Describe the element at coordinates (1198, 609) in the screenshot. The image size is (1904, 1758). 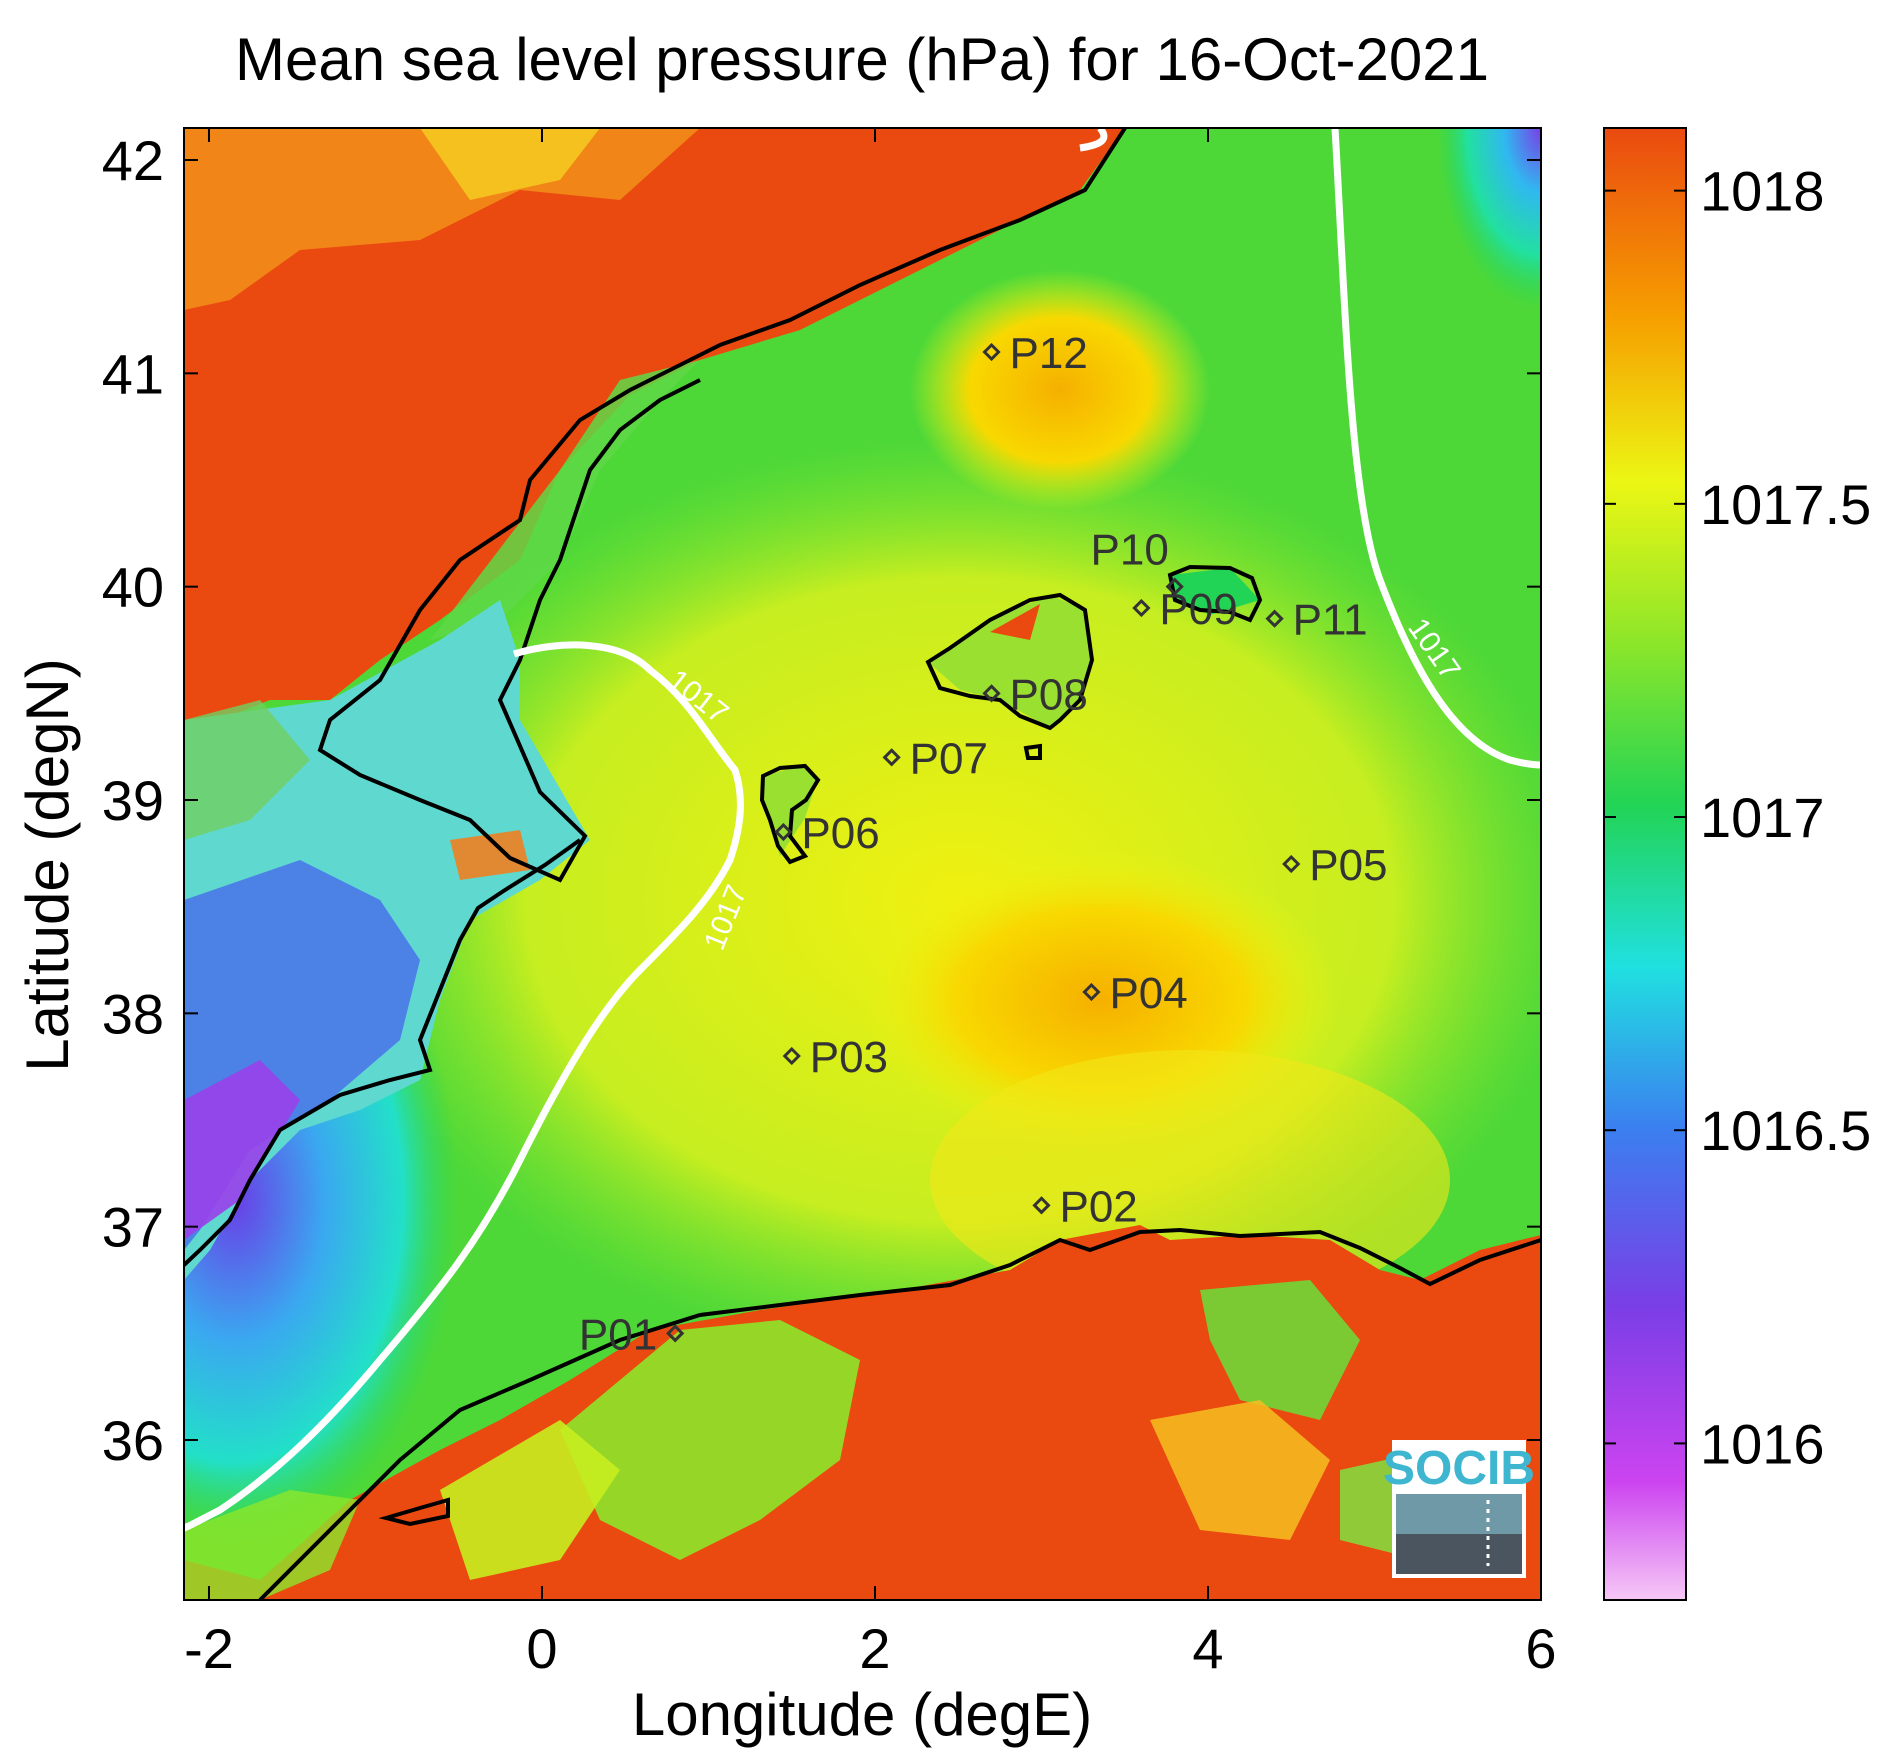
I see `station-label: P09` at that location.